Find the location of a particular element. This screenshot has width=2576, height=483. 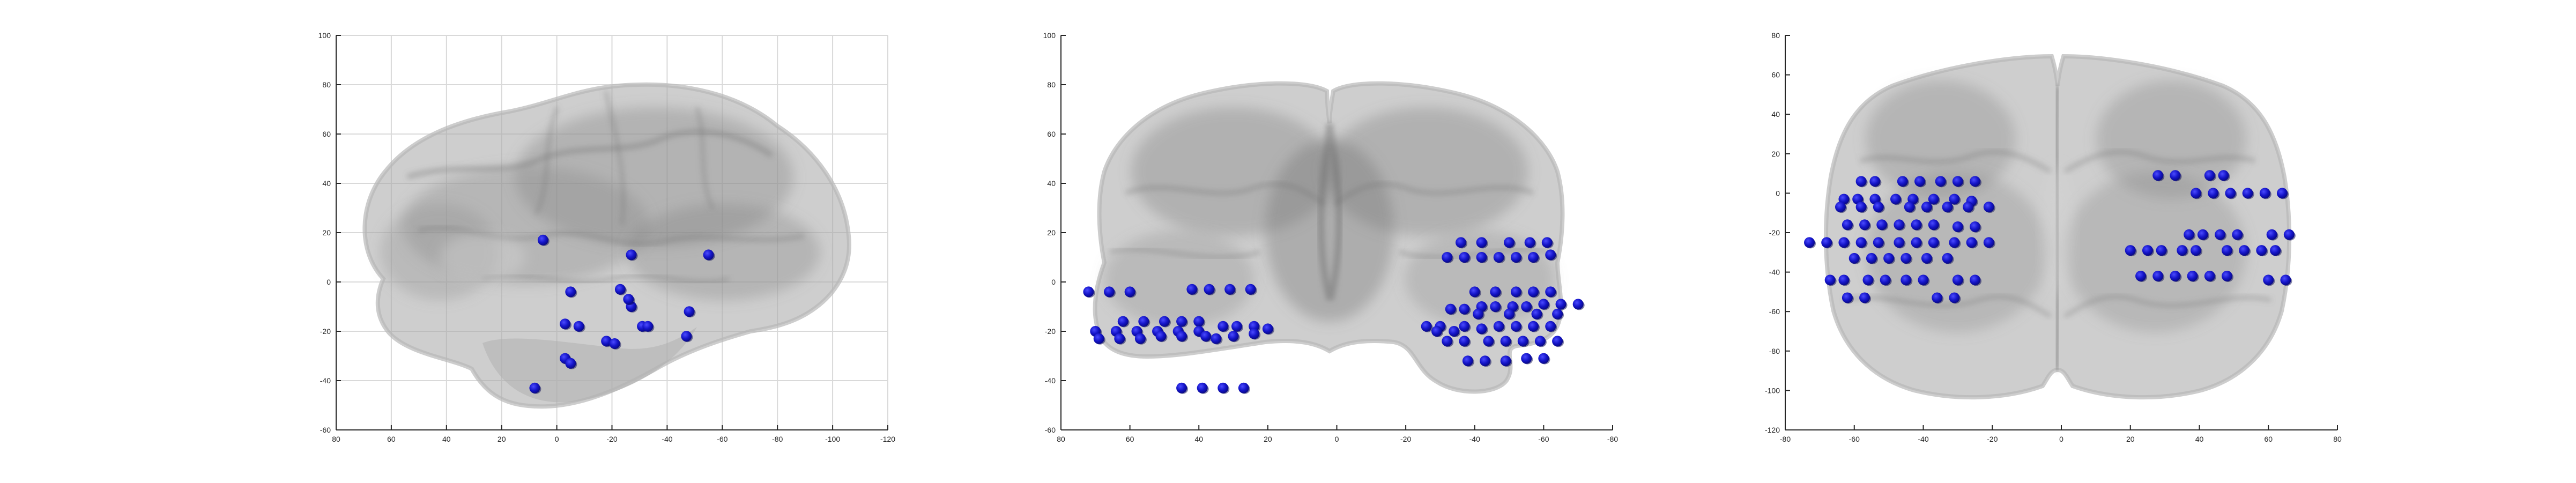

y-tick-label: -60 is located at coordinates (1774, 311).